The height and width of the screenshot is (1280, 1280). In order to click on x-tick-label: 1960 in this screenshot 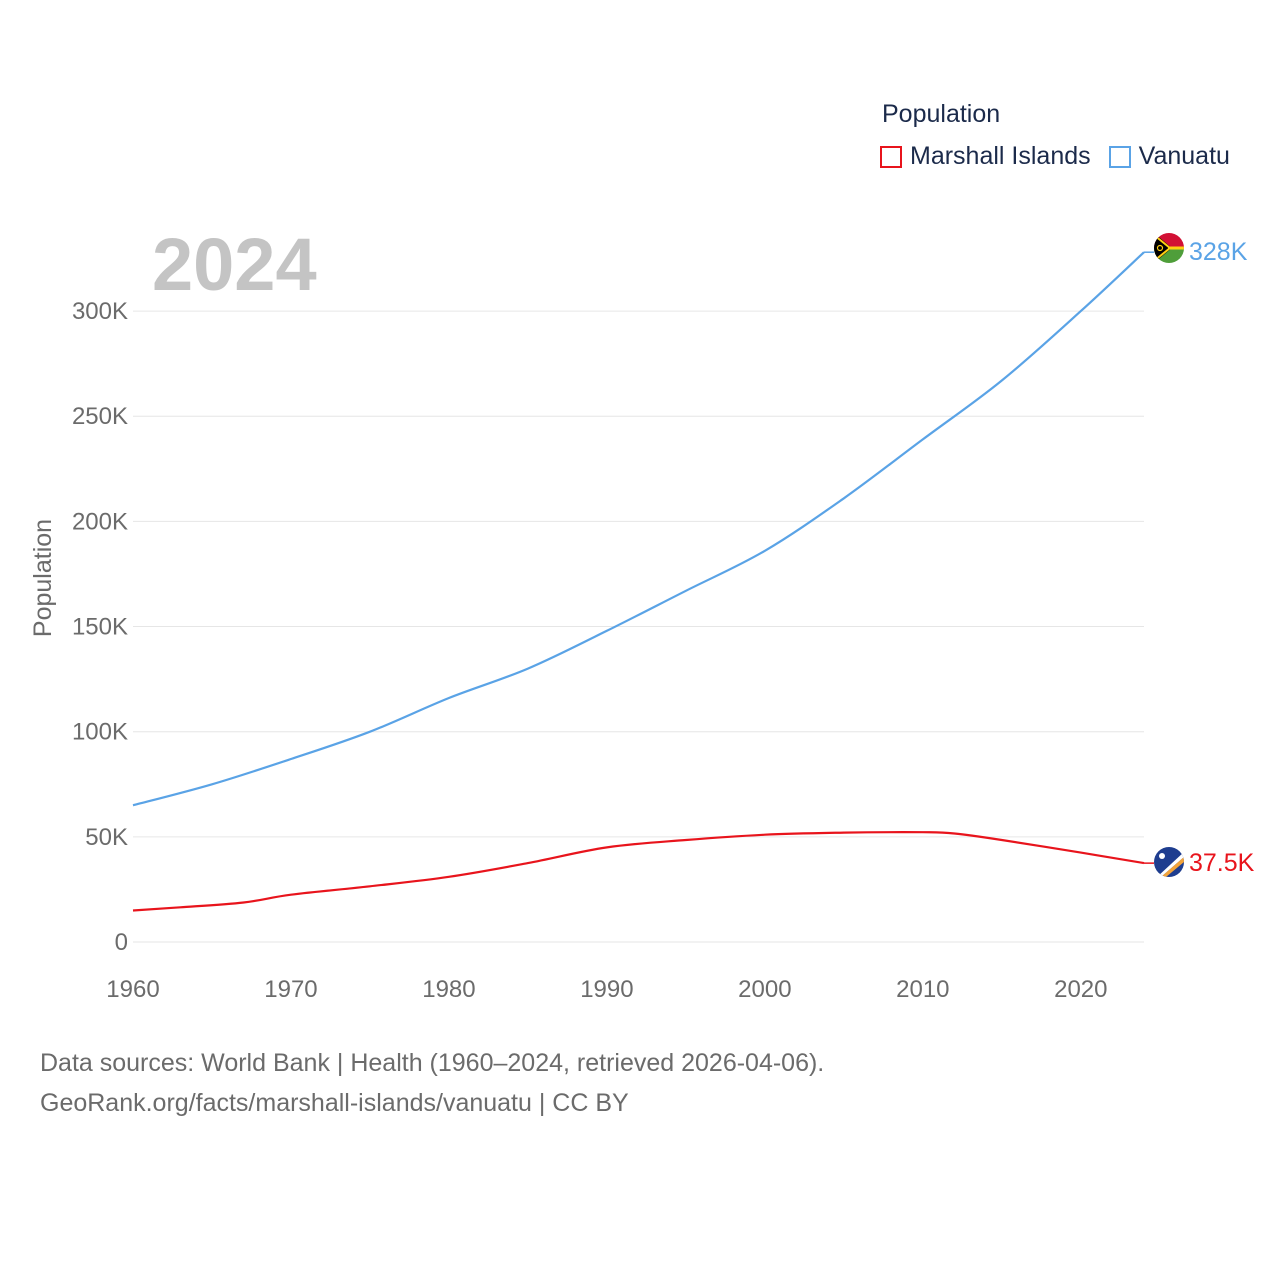, I will do `click(132, 989)`.